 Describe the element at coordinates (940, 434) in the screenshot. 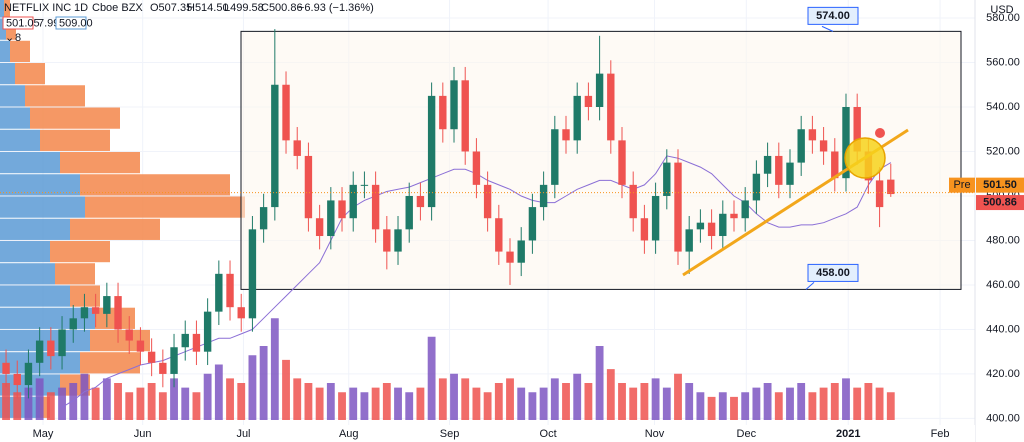

I see `x-tick-label: Feb` at that location.